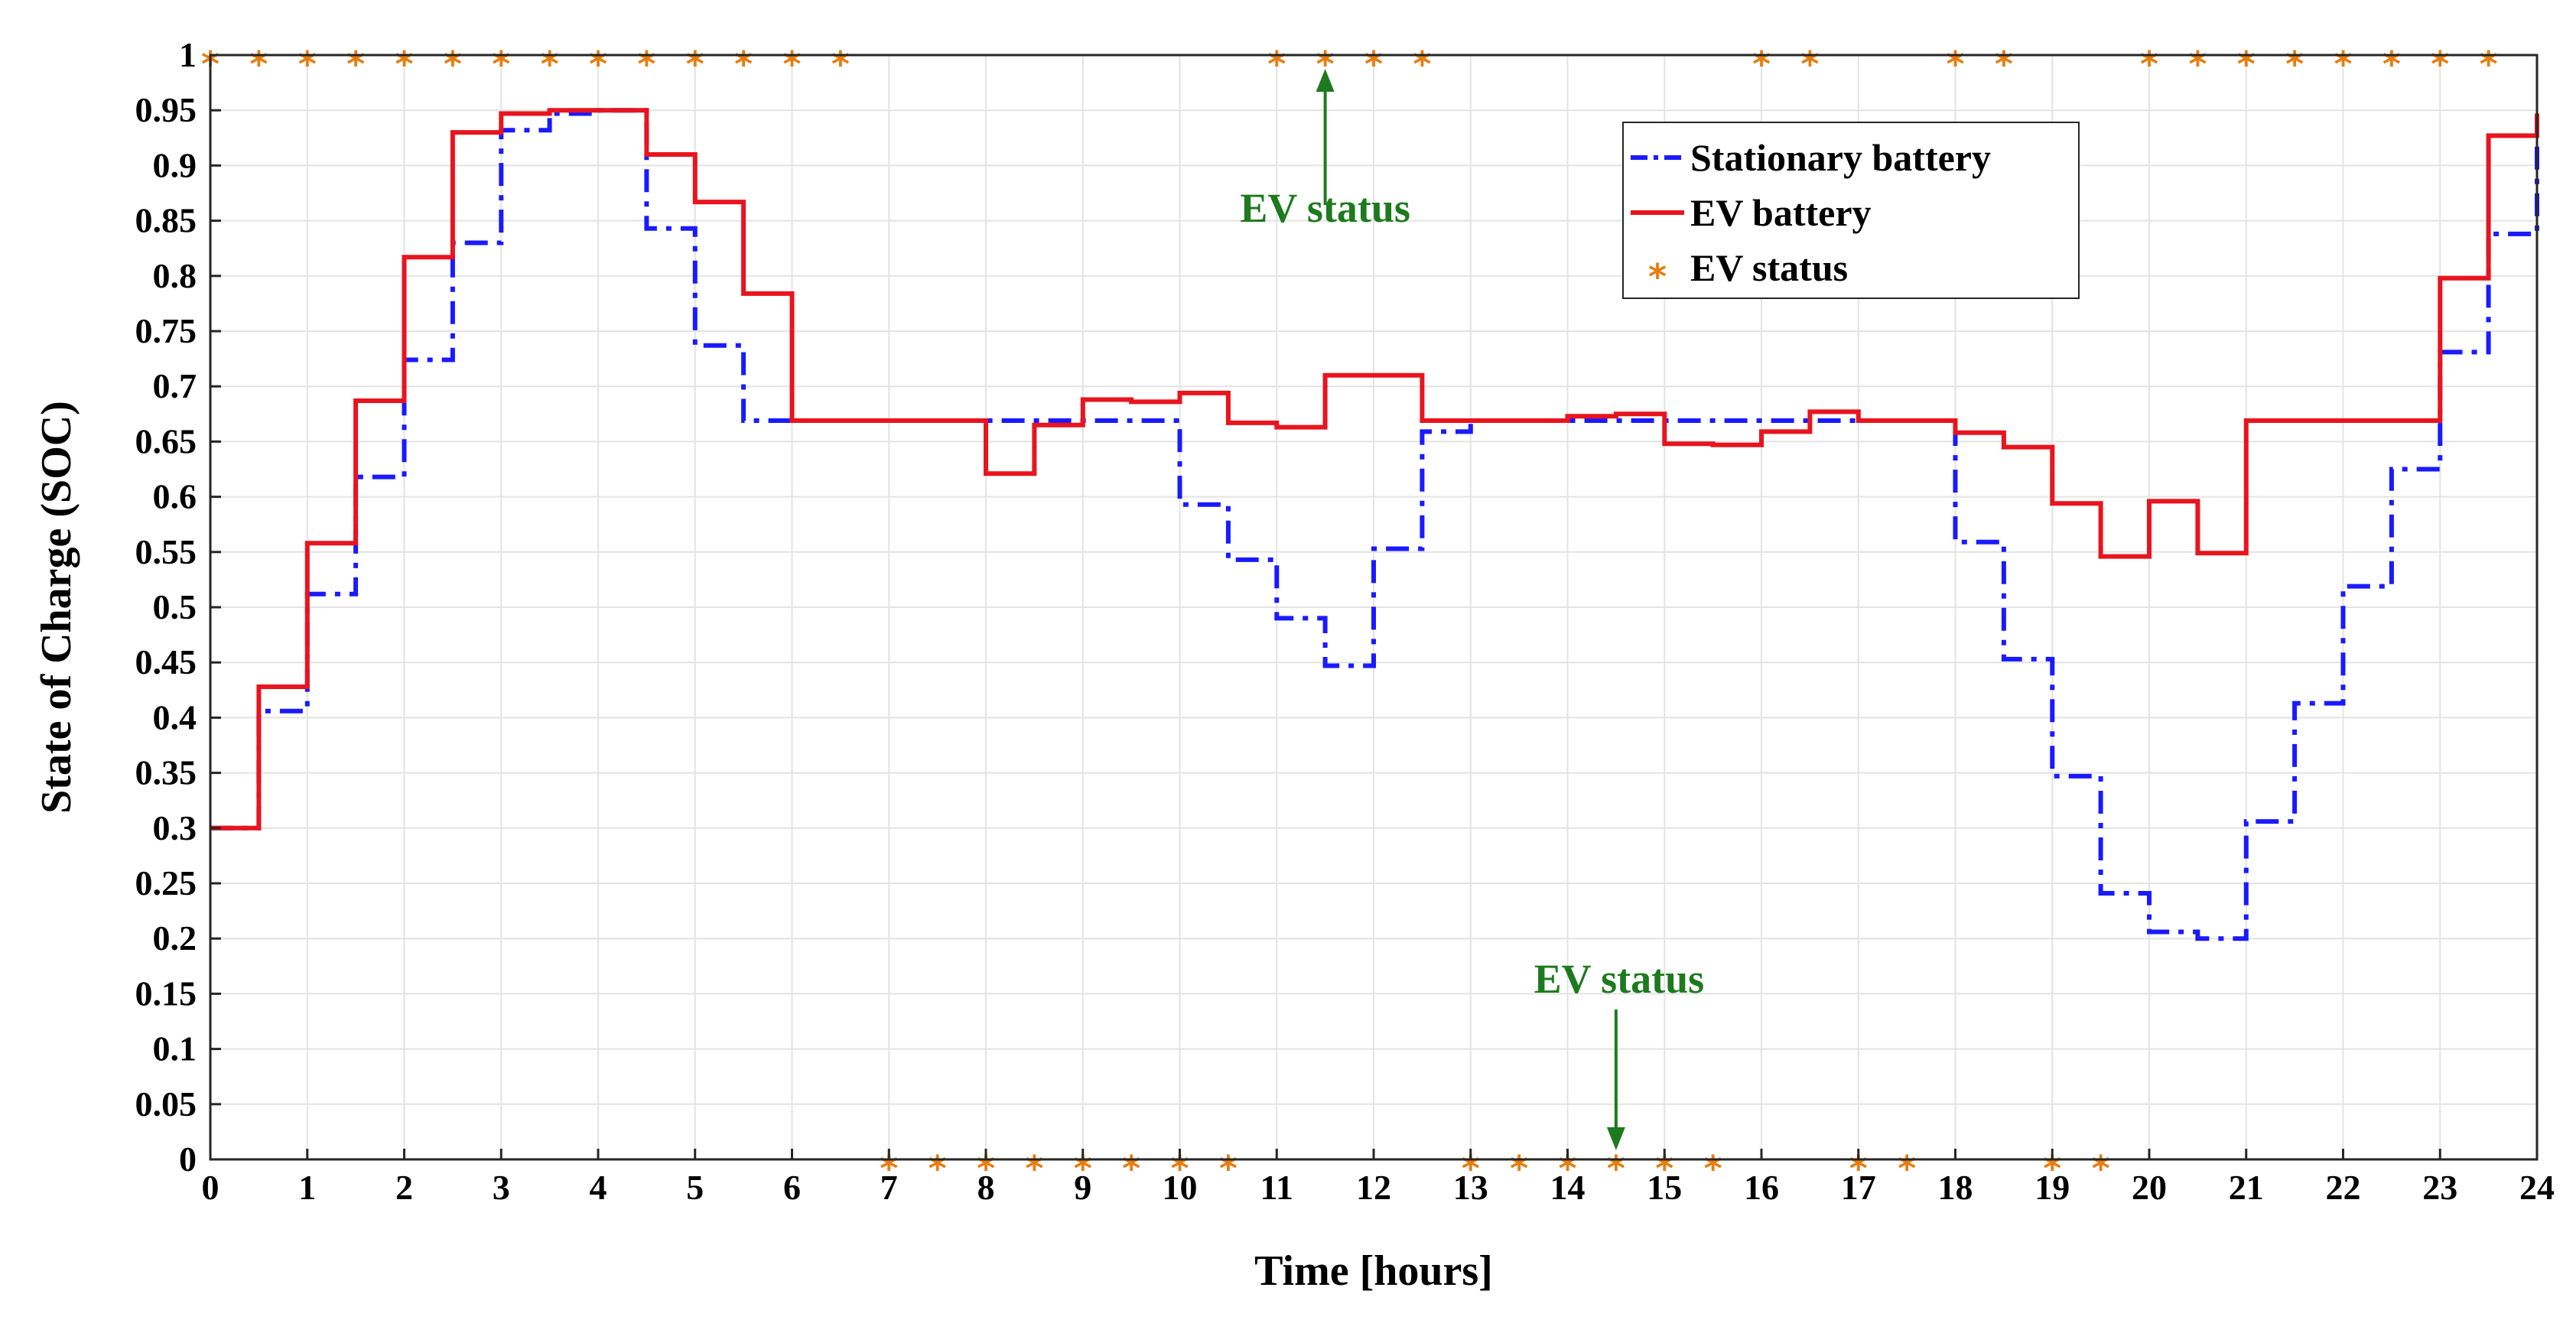  What do you see at coordinates (1761, 64) in the screenshot?
I see `ev-status-marker-top-18: *` at bounding box center [1761, 64].